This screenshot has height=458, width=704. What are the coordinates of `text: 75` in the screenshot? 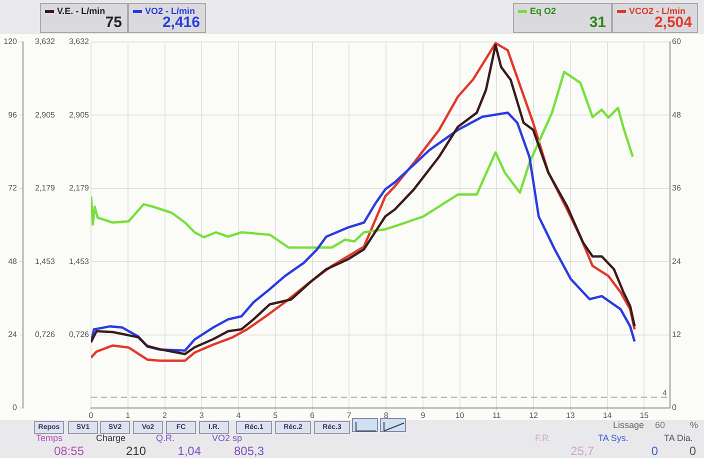 It's located at (113, 22).